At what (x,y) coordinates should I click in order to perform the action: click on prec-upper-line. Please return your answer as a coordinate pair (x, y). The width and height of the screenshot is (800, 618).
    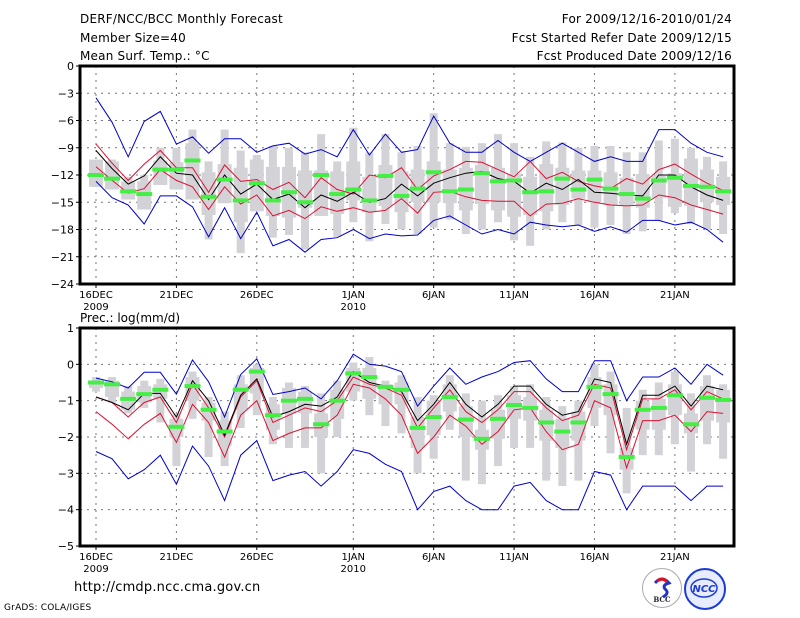
    Looking at the image, I should click on (409, 414).